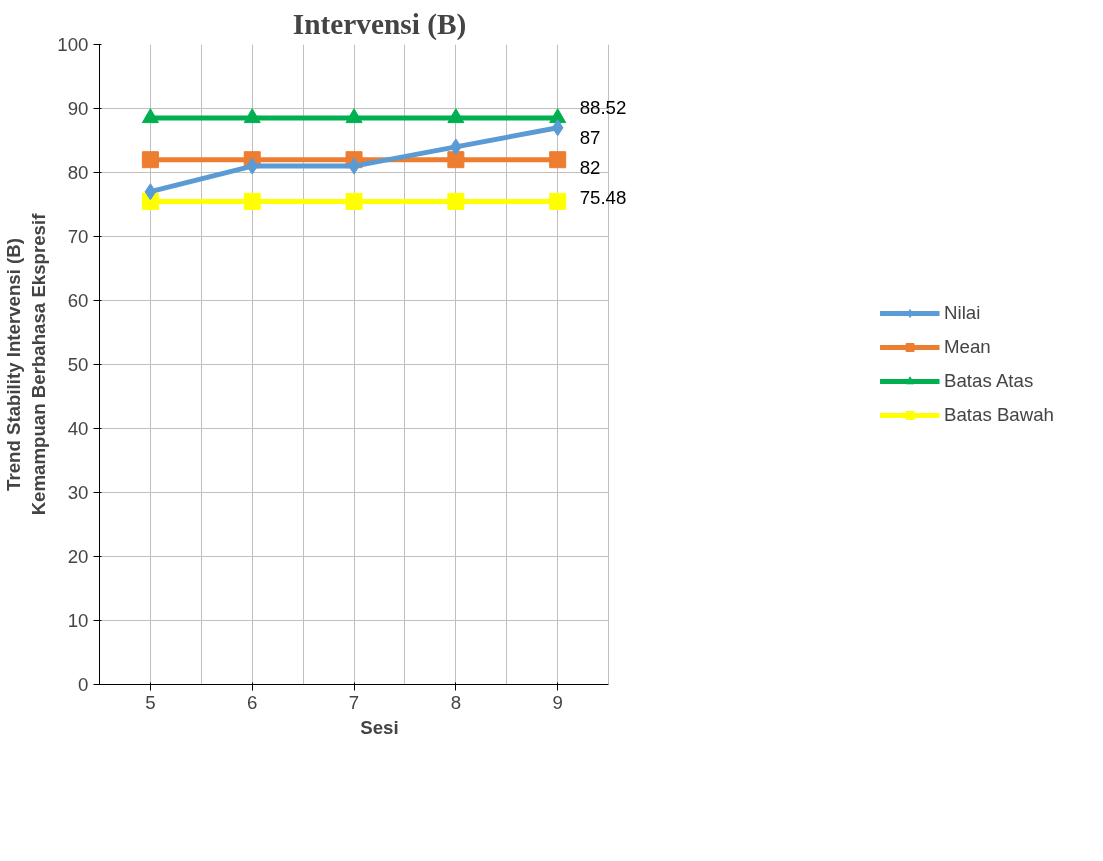 This screenshot has width=1103, height=861. Describe the element at coordinates (456, 702) in the screenshot. I see `x-tick-label: 8` at that location.